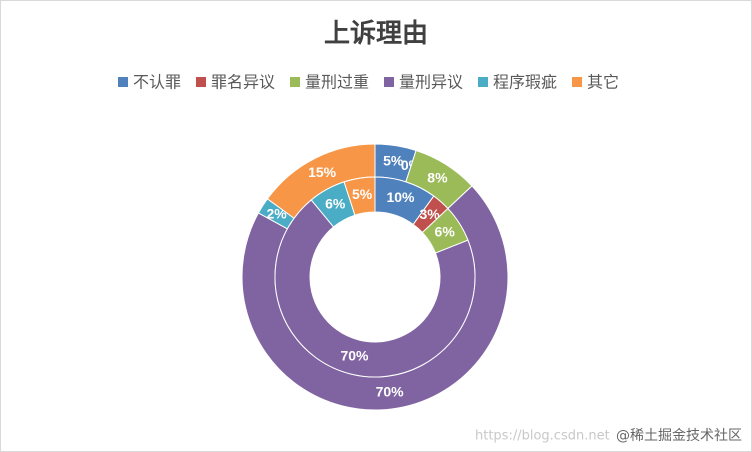 The image size is (752, 452). What do you see at coordinates (400, 197) in the screenshot?
I see `data-label: 10%` at bounding box center [400, 197].